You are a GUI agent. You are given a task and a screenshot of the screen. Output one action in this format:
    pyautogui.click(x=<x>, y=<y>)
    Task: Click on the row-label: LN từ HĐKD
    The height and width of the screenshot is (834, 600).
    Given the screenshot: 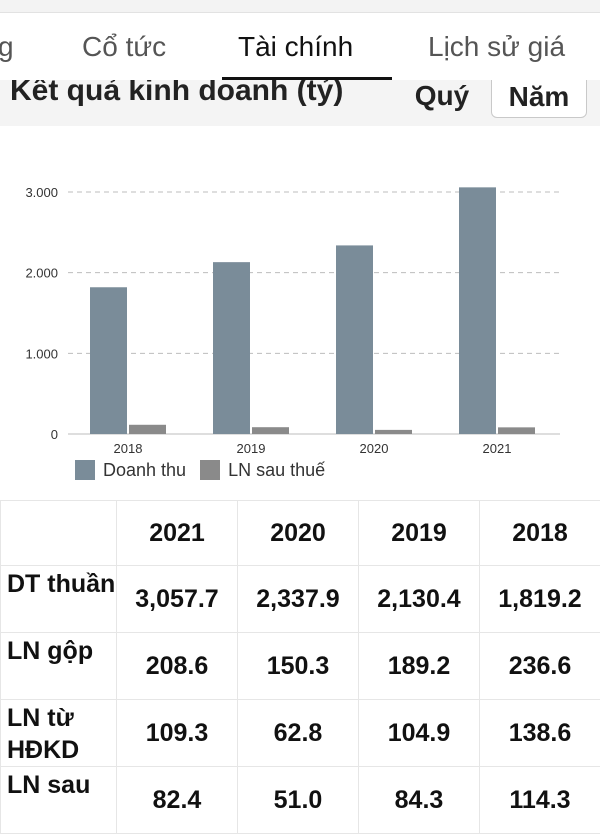 What is the action you would take?
    pyautogui.click(x=59, y=733)
    